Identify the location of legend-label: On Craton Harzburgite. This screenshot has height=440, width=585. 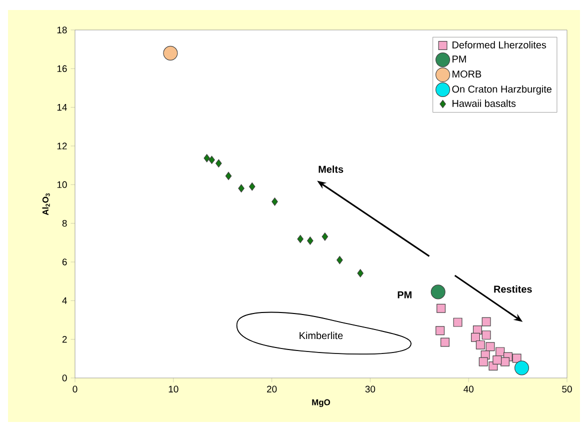
(502, 90).